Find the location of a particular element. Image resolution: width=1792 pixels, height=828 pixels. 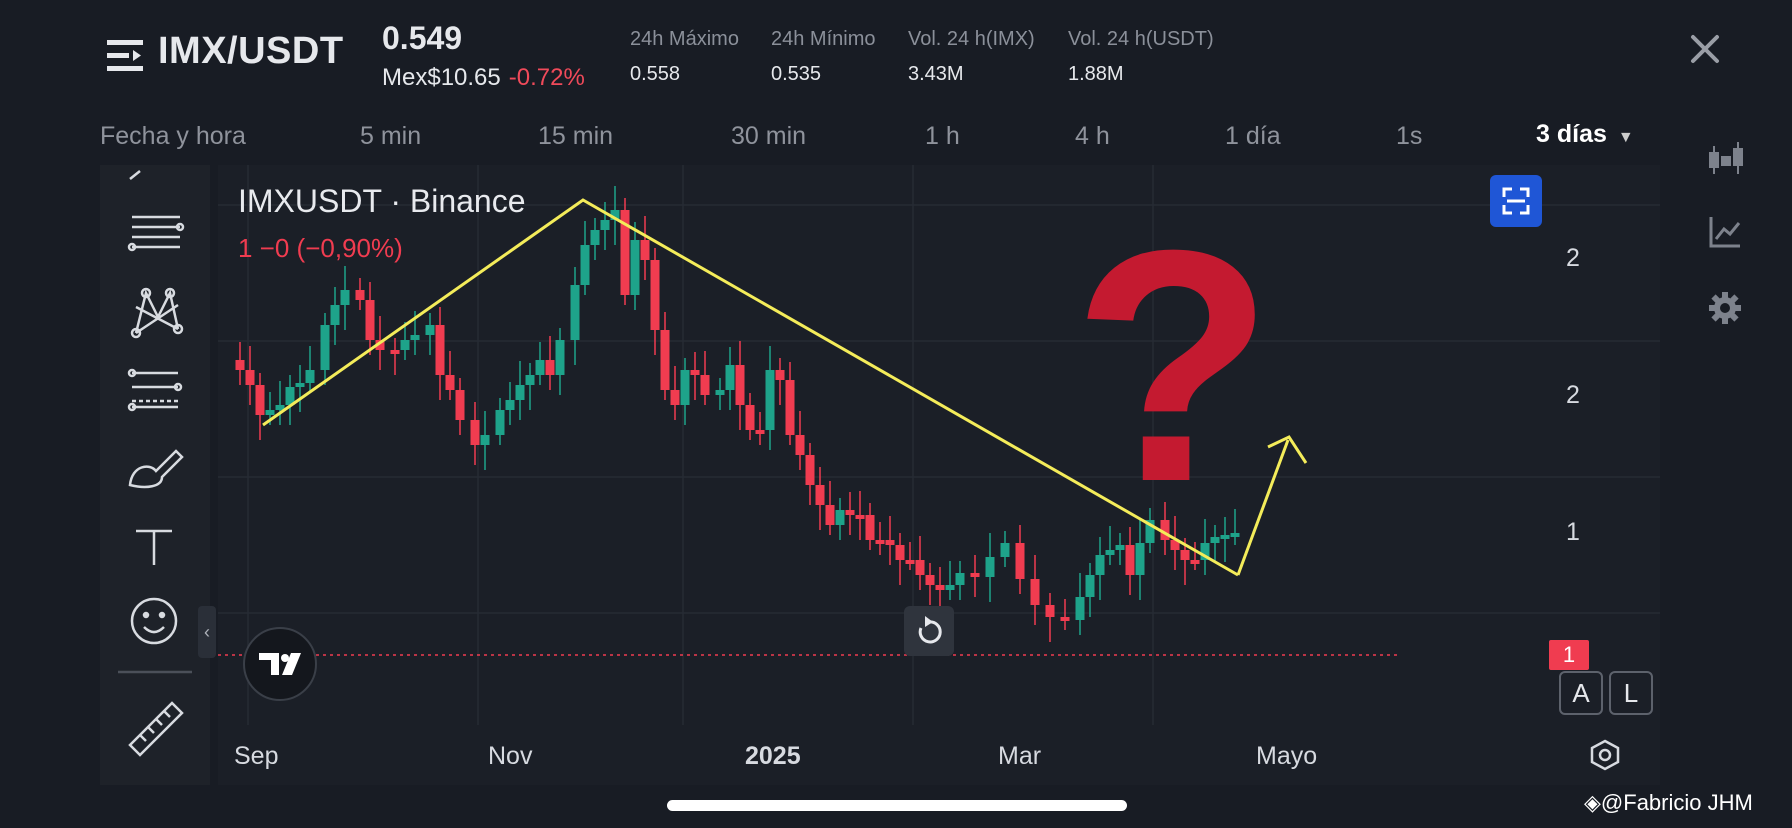

tab-15min: 15 min is located at coordinates (576, 136).